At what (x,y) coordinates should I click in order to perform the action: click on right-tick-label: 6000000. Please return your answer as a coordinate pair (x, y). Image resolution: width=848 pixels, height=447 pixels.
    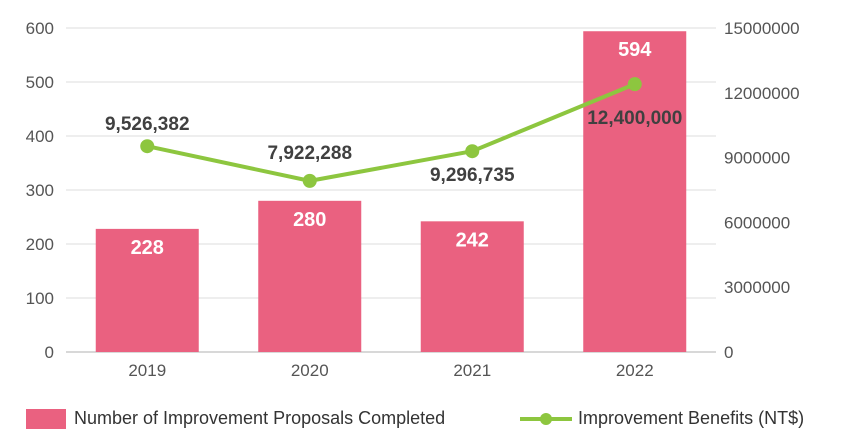
    Looking at the image, I should click on (757, 222).